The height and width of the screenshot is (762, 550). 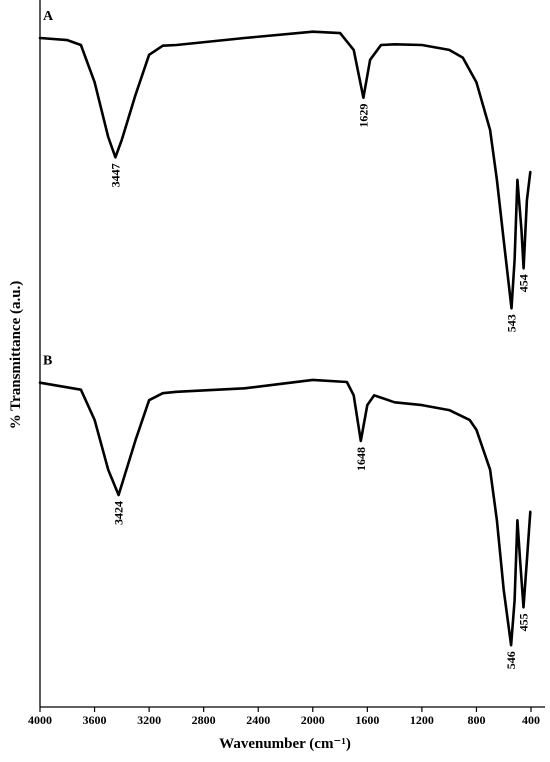 I want to click on x-tick-label: 3600, so click(x=95, y=720).